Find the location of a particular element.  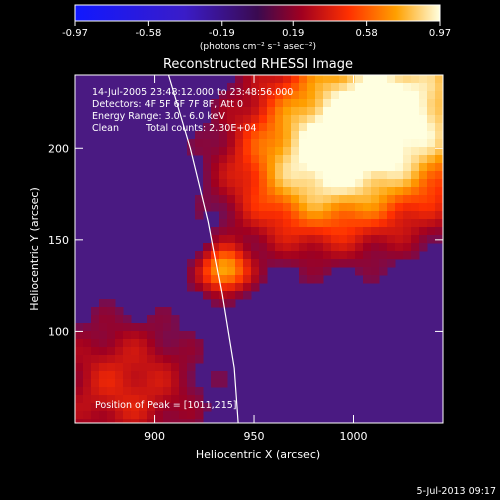

colorbar-tick-label: -0.19 is located at coordinates (222, 33).